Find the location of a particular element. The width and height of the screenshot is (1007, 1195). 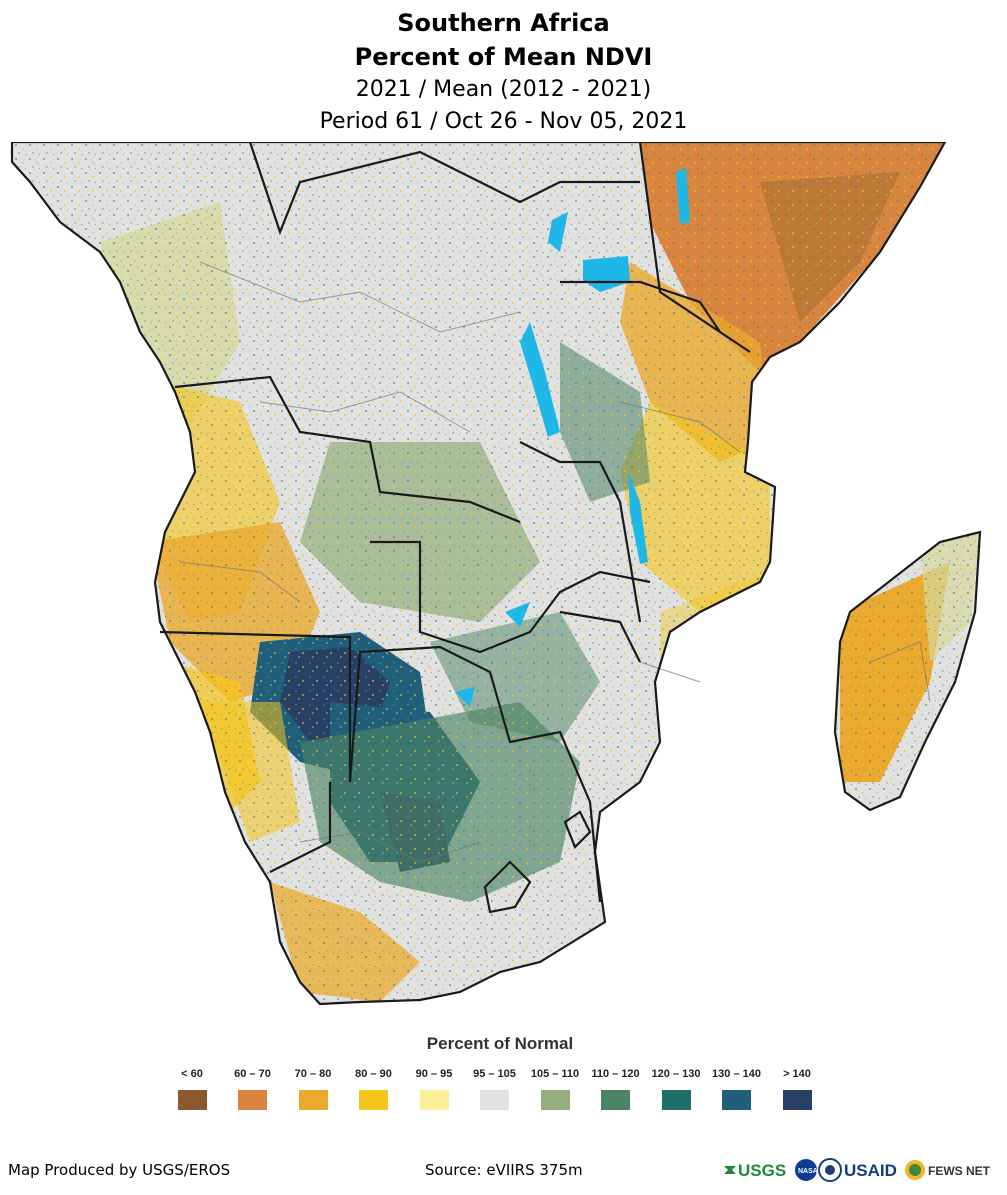

usaid-logo: USAID is located at coordinates (870, 1170).